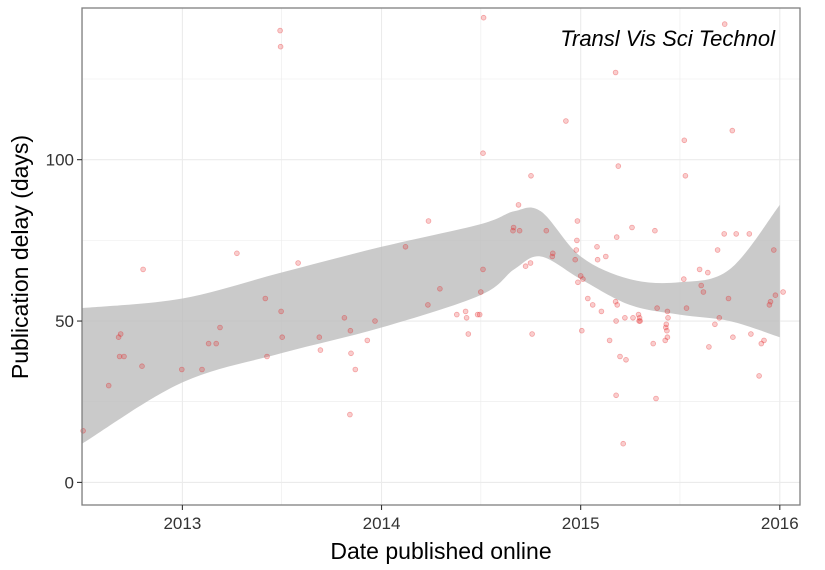 The image size is (825, 570). What do you see at coordinates (780, 523) in the screenshot?
I see `x-tick-label: 2016` at bounding box center [780, 523].